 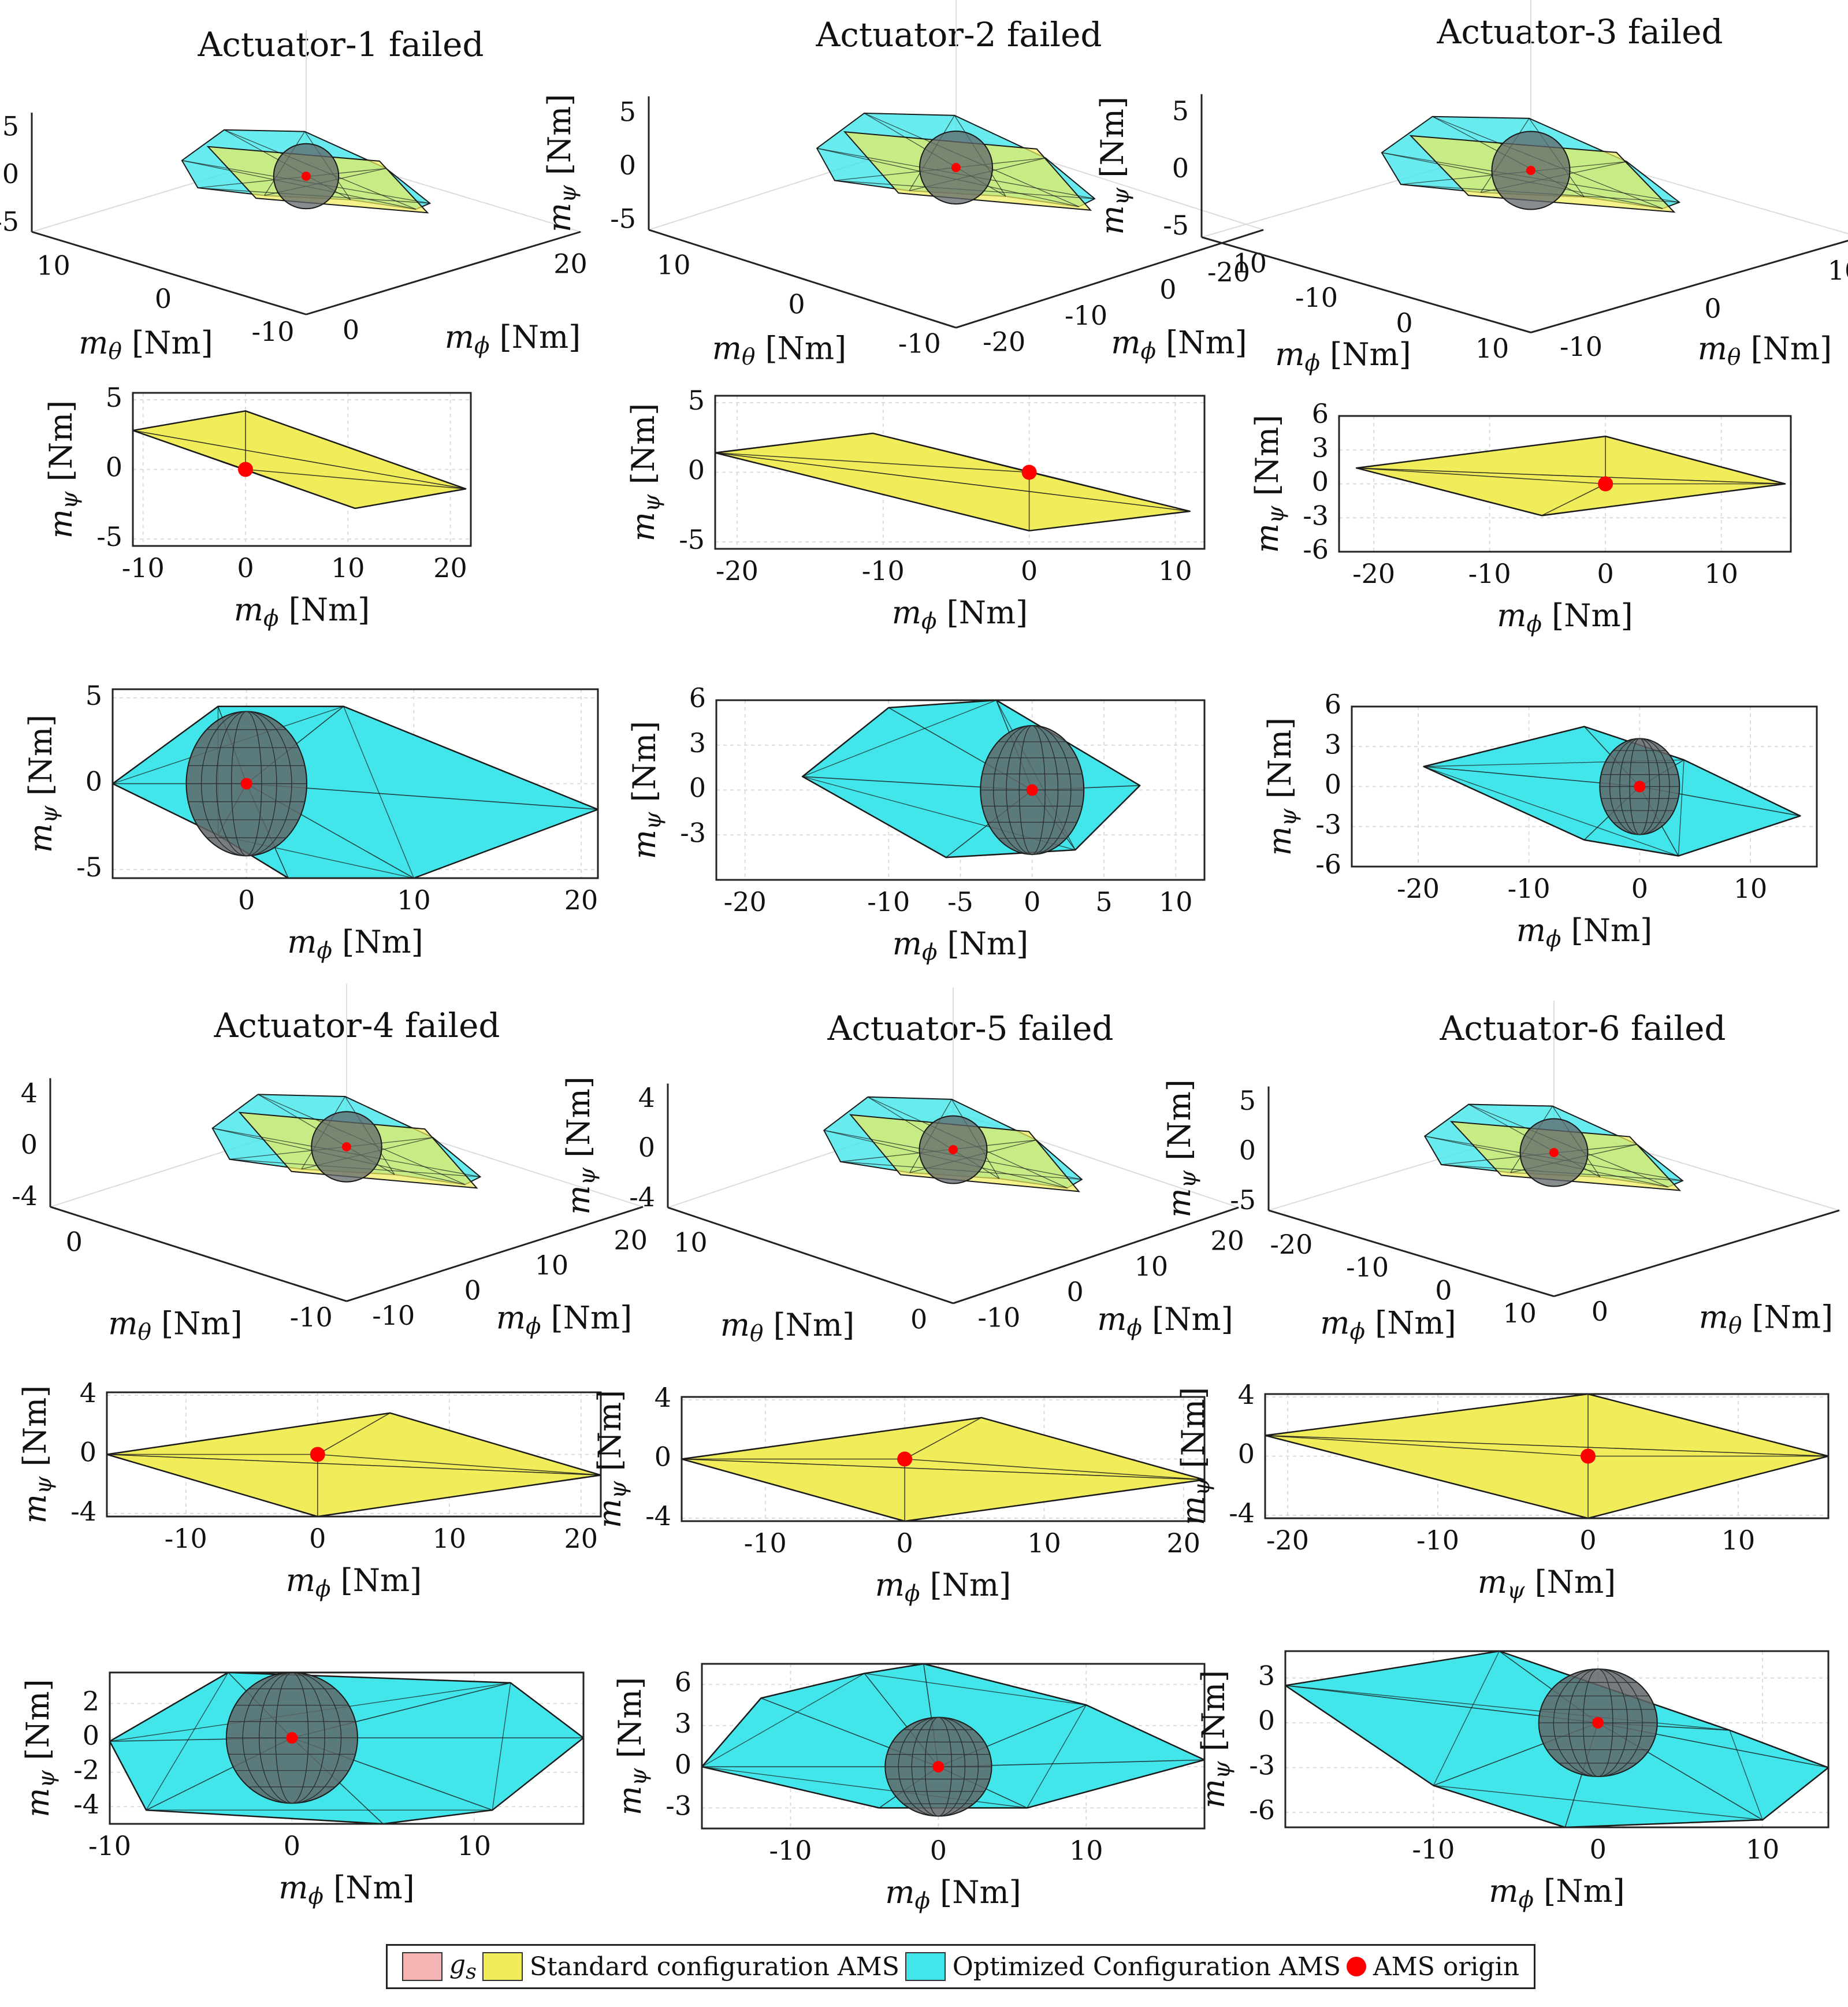 I want to click on plot-p6-std: -20 -10 0 10 4 0 -4 mψ [Nm] mψ [Nm], so click(x=1502, y=1491).